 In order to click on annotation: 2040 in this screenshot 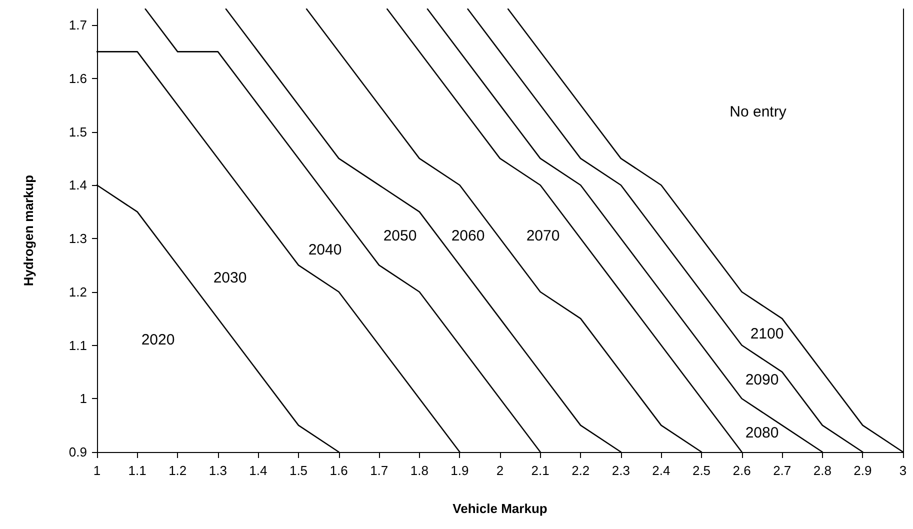, I will do `click(325, 250)`.